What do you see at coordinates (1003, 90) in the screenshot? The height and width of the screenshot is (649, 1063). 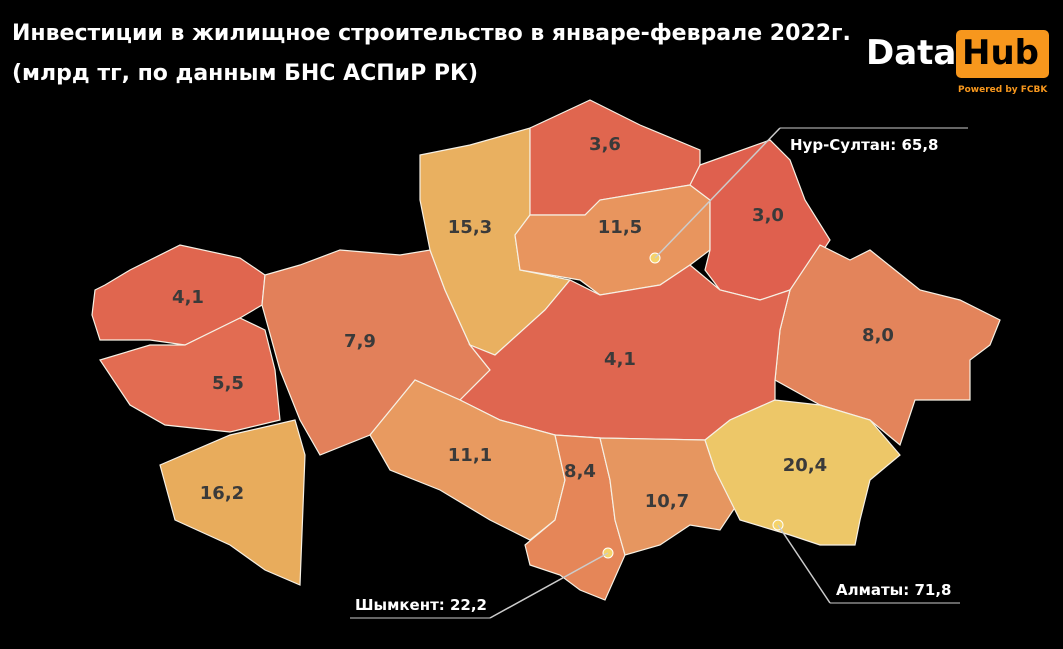 I see `logo-powered: Powered by FCBK` at bounding box center [1003, 90].